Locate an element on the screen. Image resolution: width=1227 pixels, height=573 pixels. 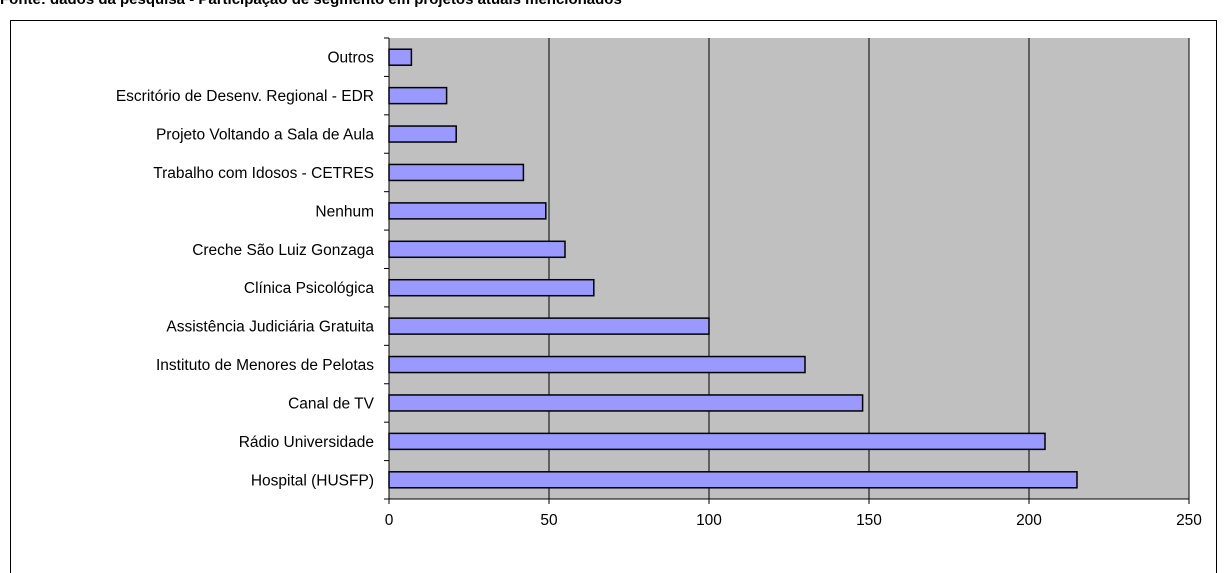
x-tick-labels: 0 50 100 150 200 250 is located at coordinates (794, 520).